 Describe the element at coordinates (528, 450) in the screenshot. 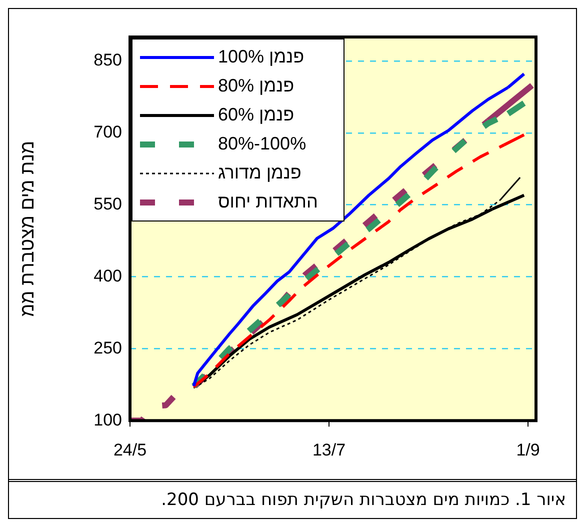

I see `x-tick-label: 1/9` at that location.